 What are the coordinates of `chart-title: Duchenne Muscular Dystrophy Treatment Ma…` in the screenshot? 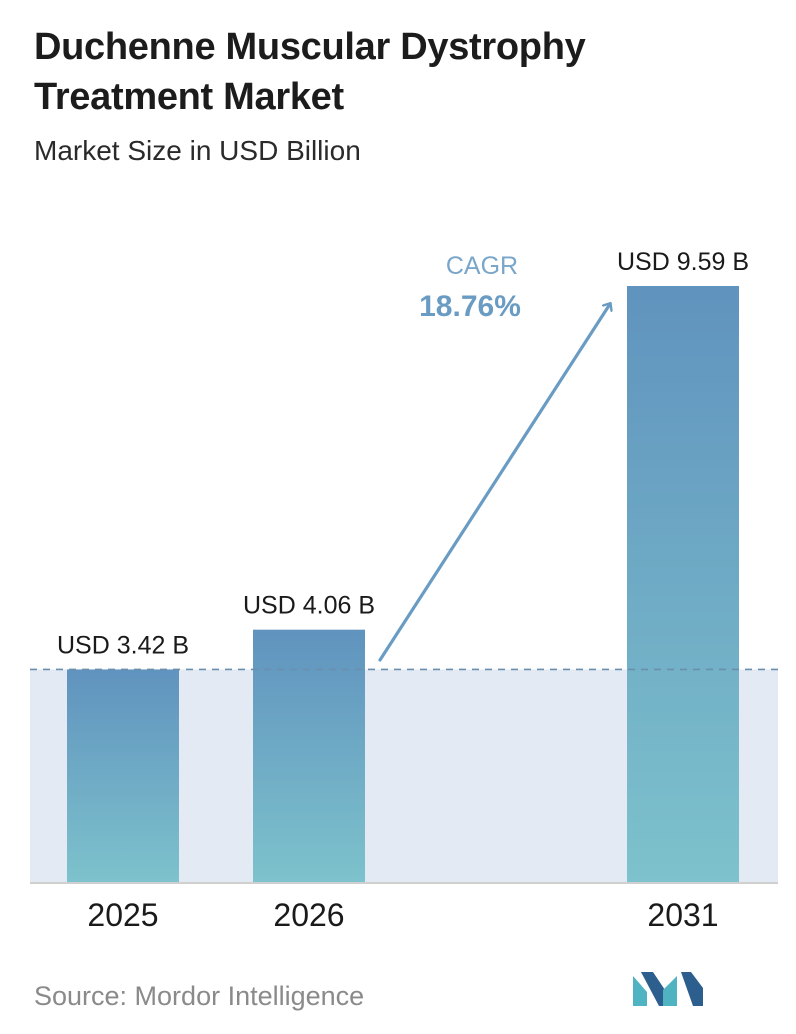 It's located at (310, 72).